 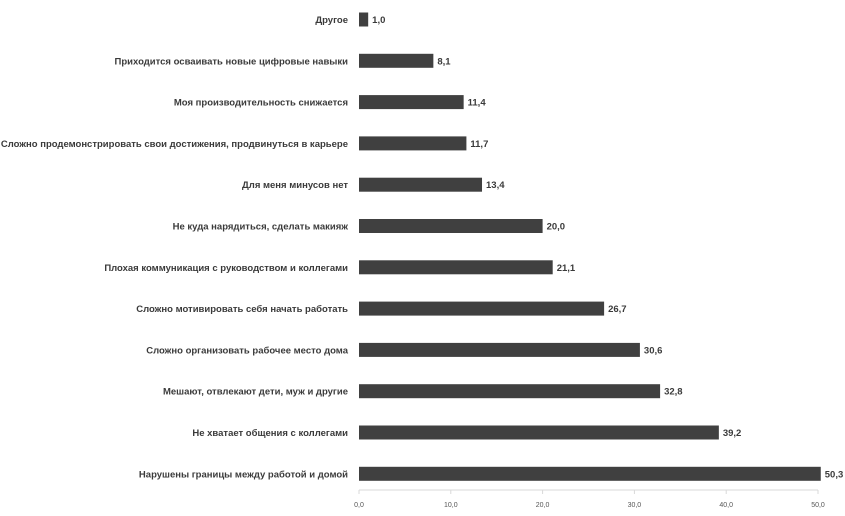 I want to click on value-label: 50,3, so click(x=834, y=474).